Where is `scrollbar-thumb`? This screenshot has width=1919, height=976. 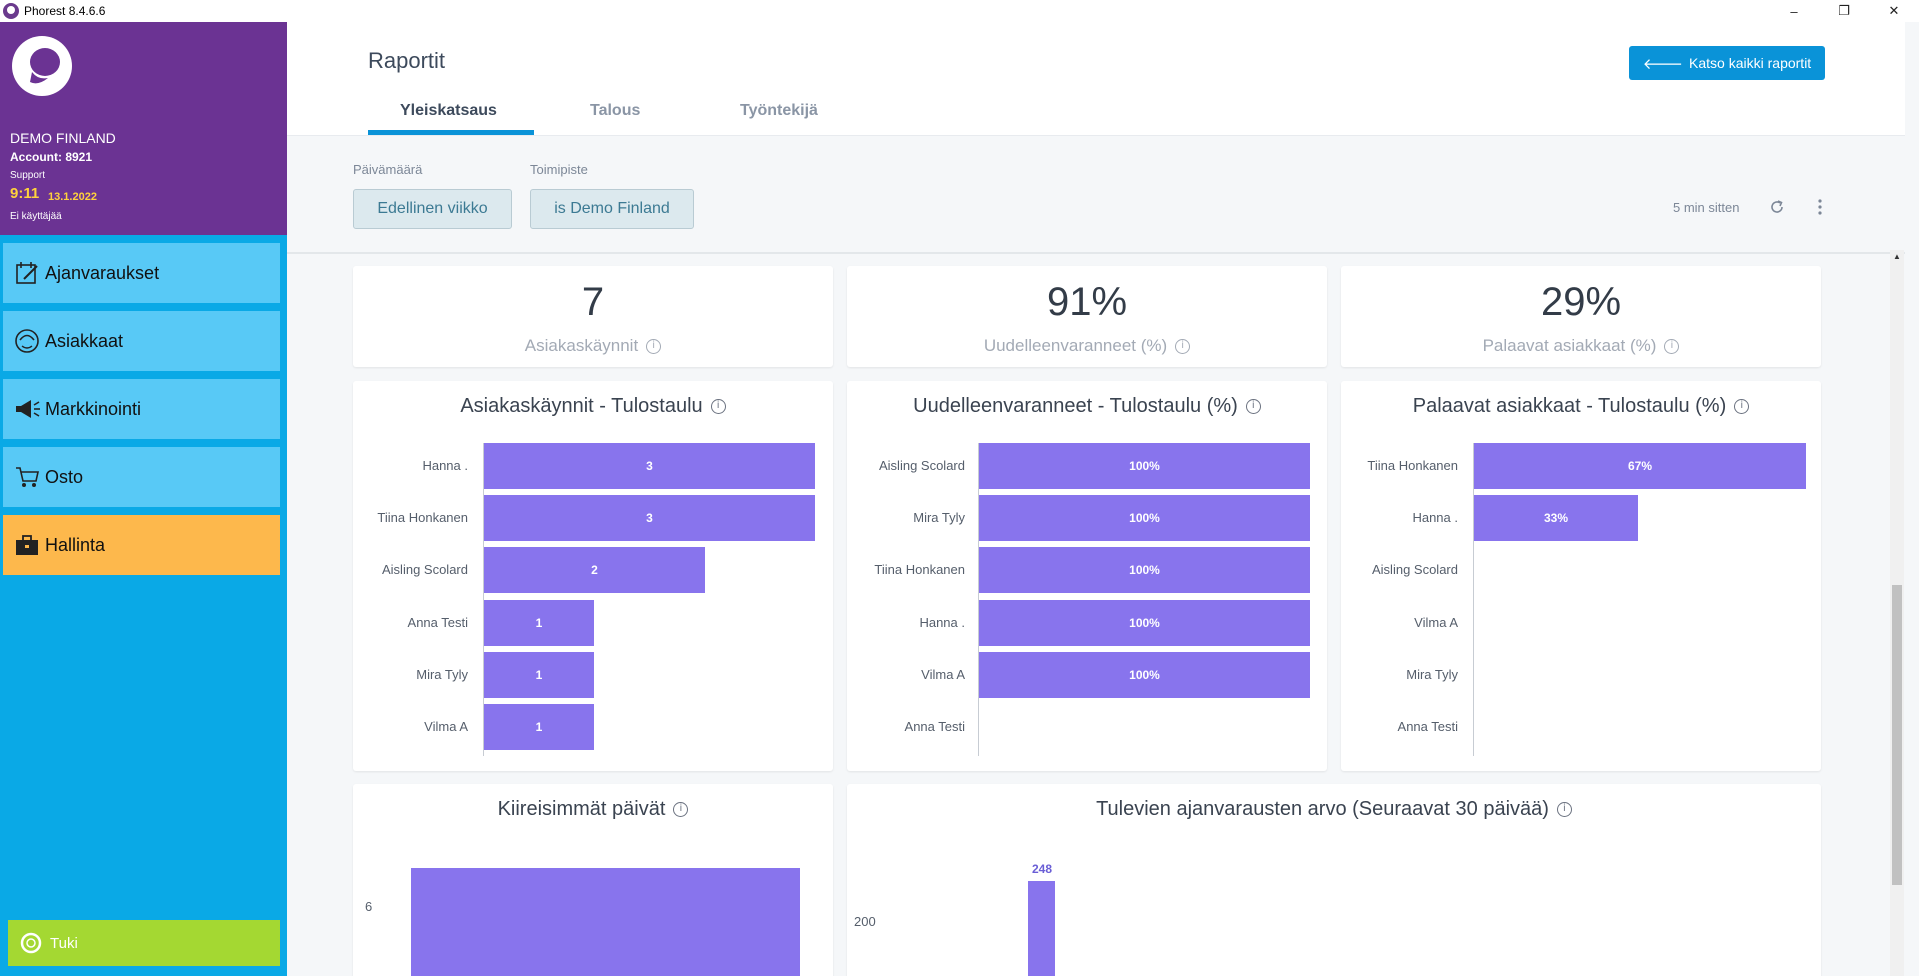
scrollbar-thumb is located at coordinates (1897, 735).